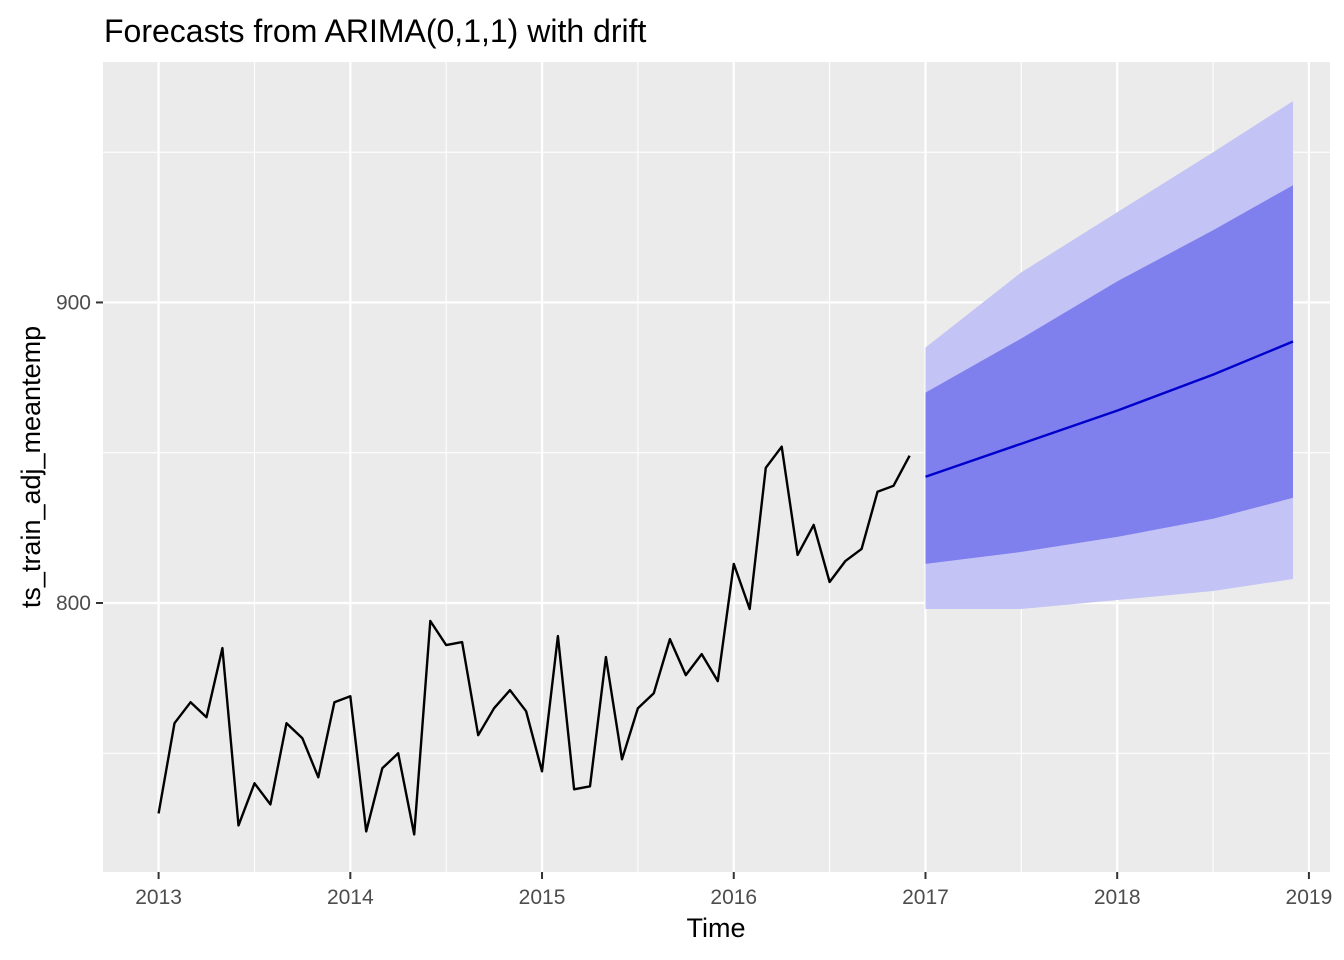  I want to click on x-tick-label: 2016, so click(733, 897).